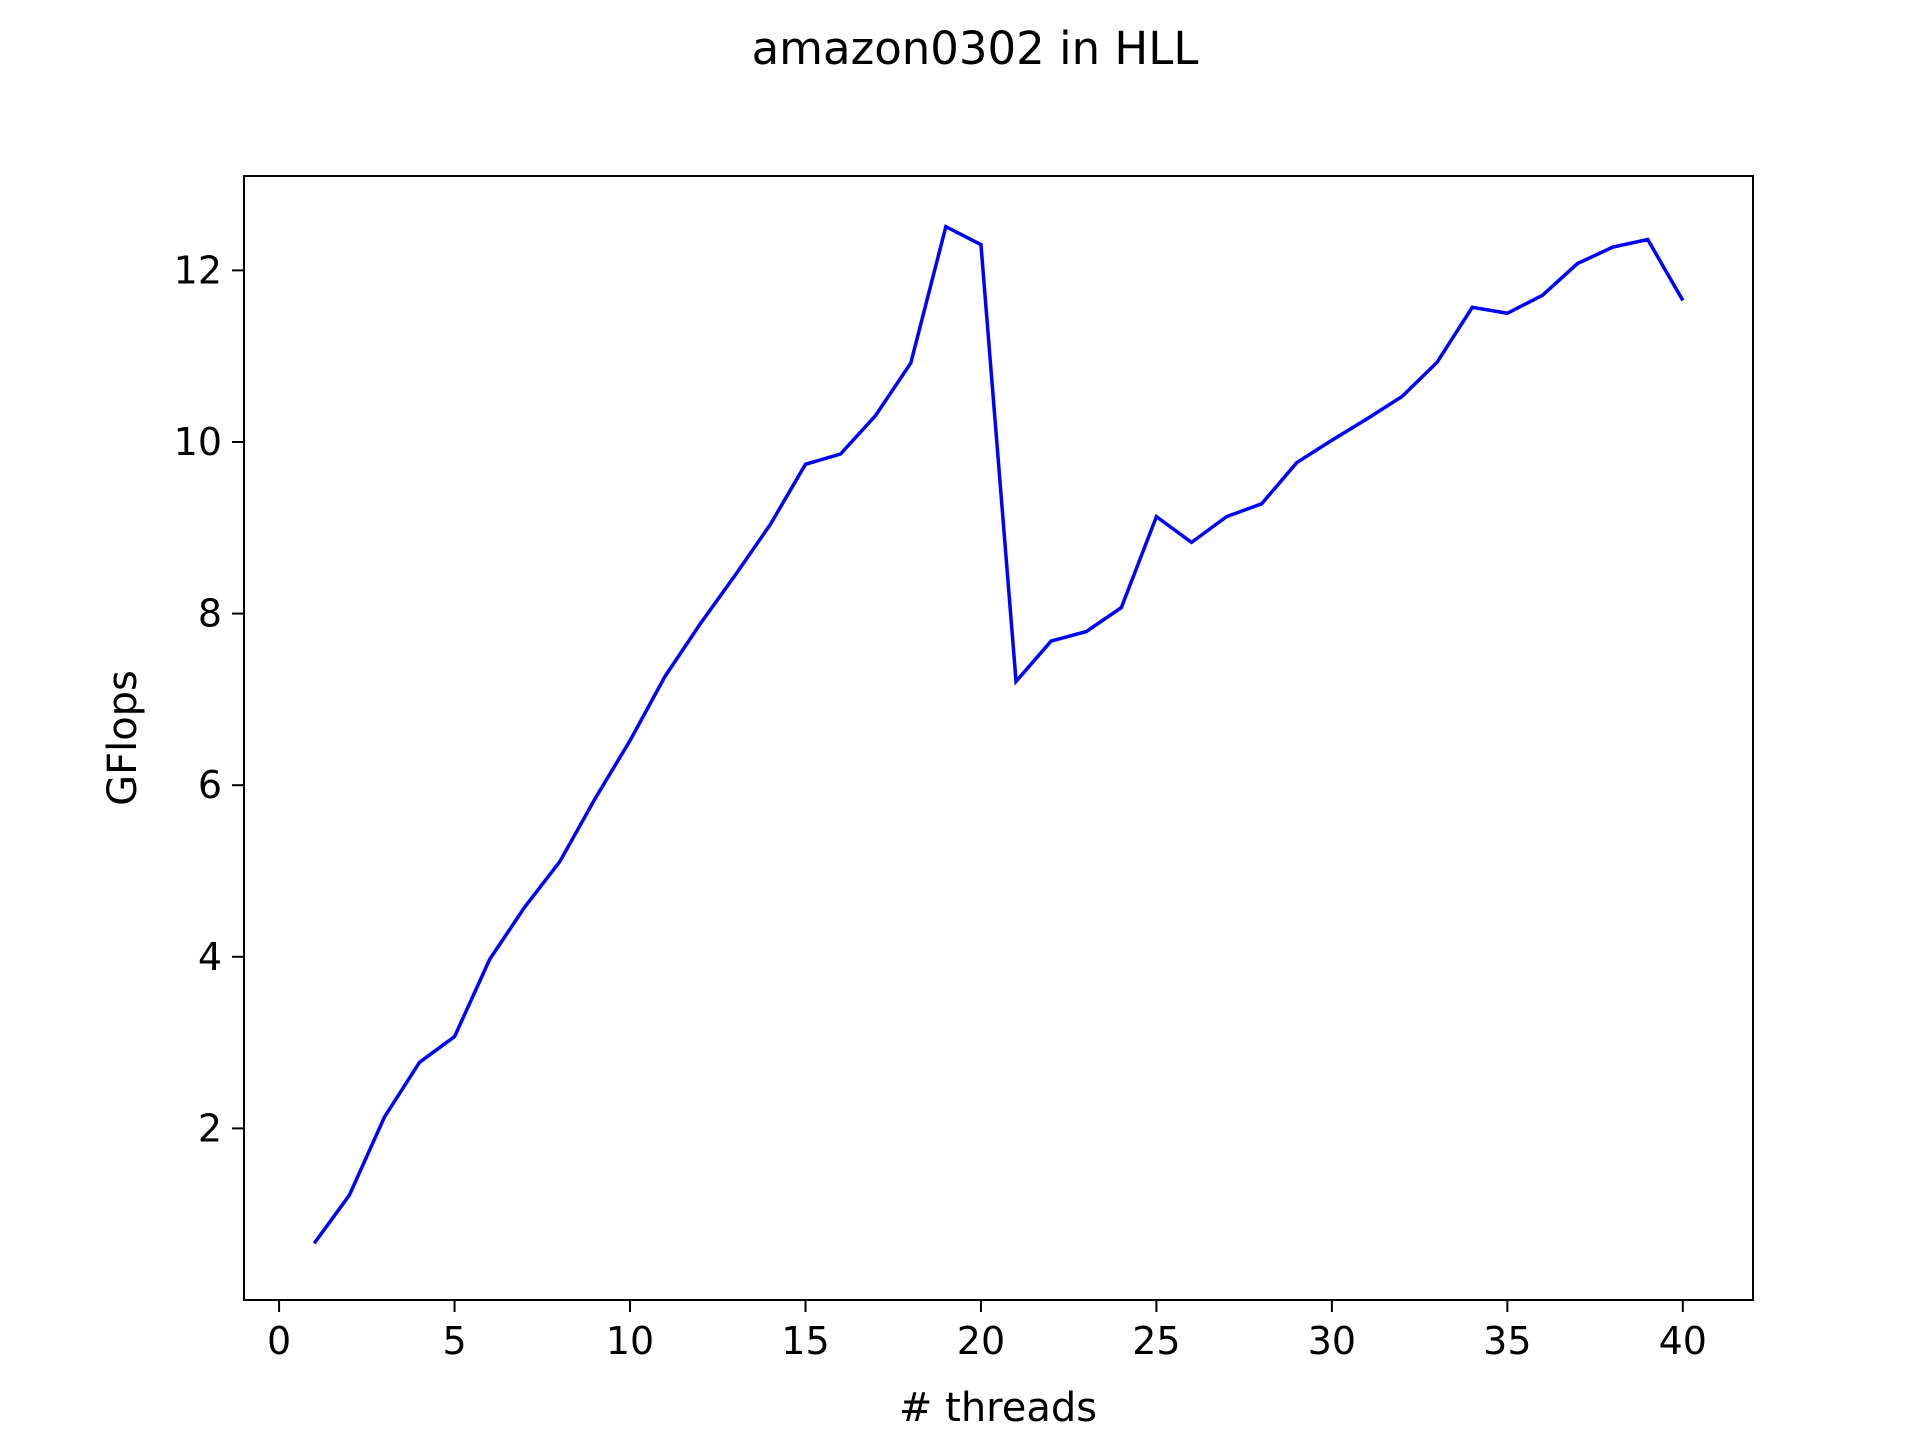  I want to click on x-tick-label: 5, so click(454, 1341).